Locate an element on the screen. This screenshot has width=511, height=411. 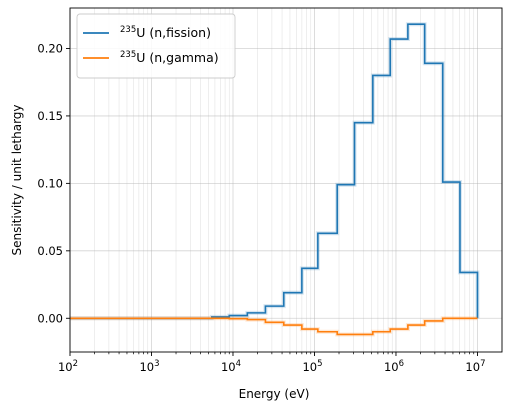
y-tick-label: 0.10 is located at coordinates (50, 183).